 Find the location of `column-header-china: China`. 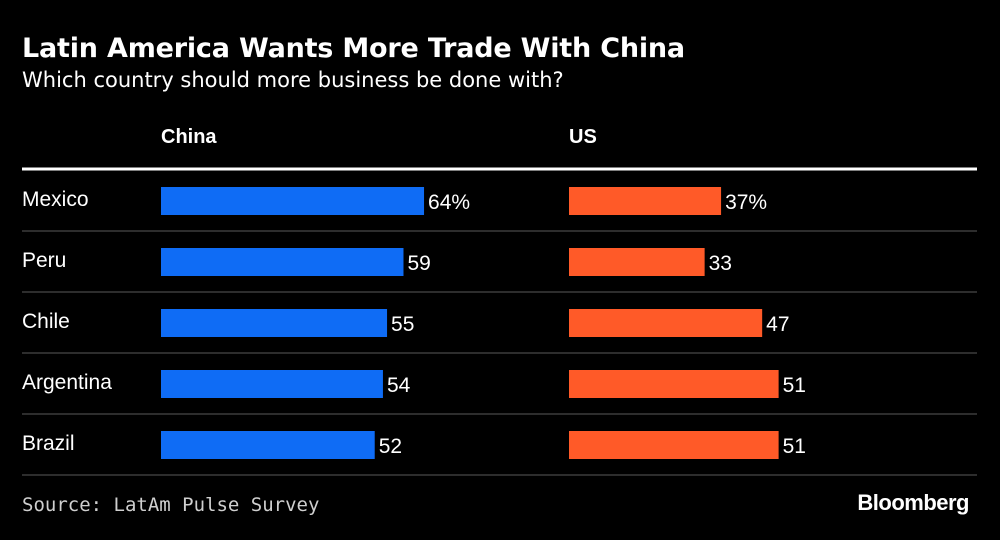

column-header-china: China is located at coordinates (189, 137).